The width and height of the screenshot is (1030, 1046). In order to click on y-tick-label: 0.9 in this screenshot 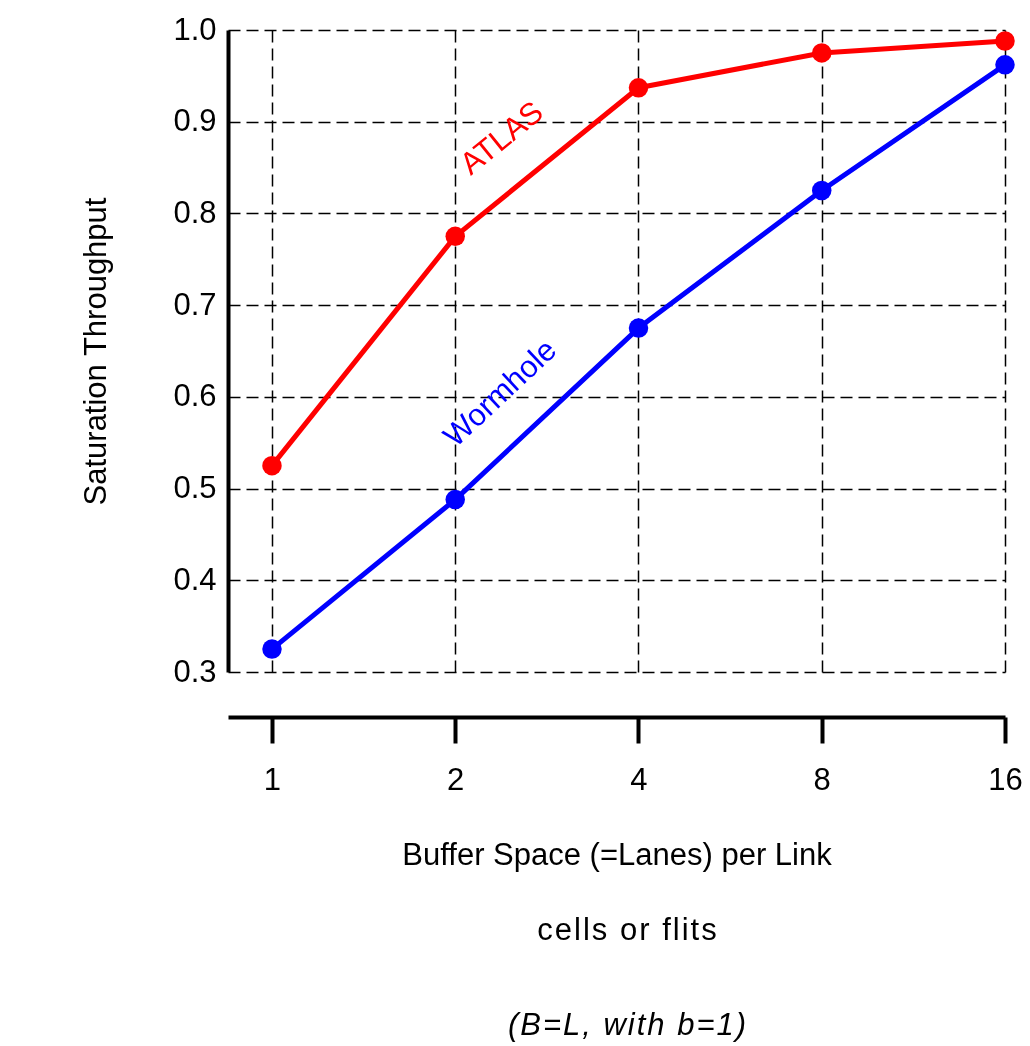, I will do `click(195, 121)`.